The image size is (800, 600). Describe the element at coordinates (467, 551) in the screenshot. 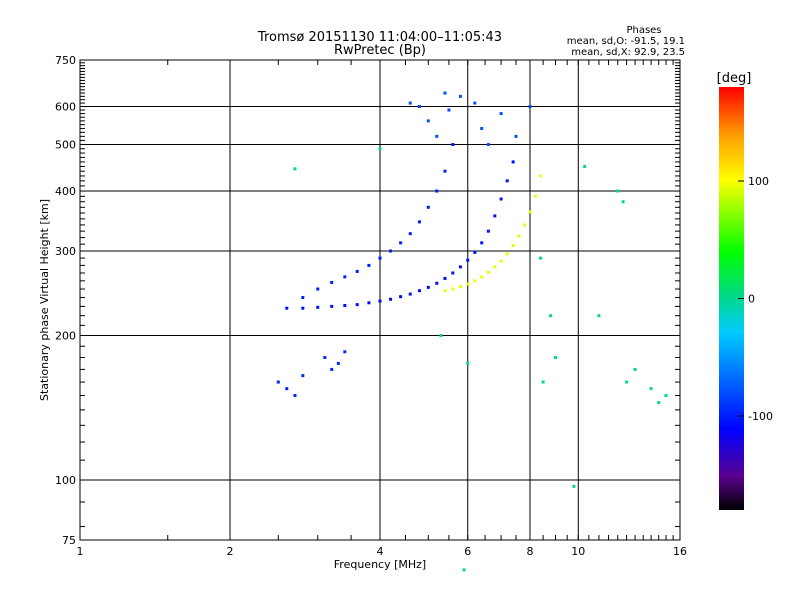

I see `x-tick-label: 6` at that location.